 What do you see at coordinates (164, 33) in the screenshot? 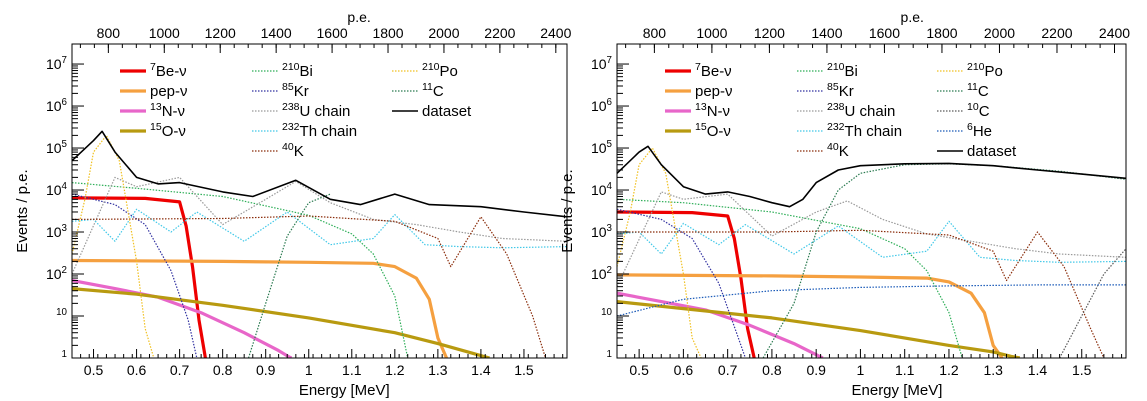
I see `x2-tick-label: 1000` at bounding box center [164, 33].